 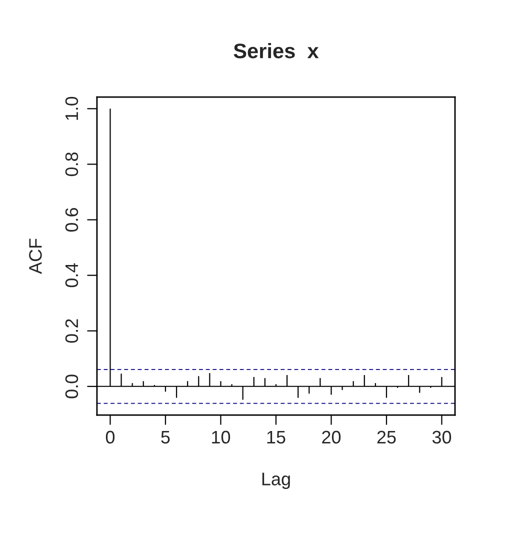 I want to click on x-tick-label: 15, so click(x=276, y=437).